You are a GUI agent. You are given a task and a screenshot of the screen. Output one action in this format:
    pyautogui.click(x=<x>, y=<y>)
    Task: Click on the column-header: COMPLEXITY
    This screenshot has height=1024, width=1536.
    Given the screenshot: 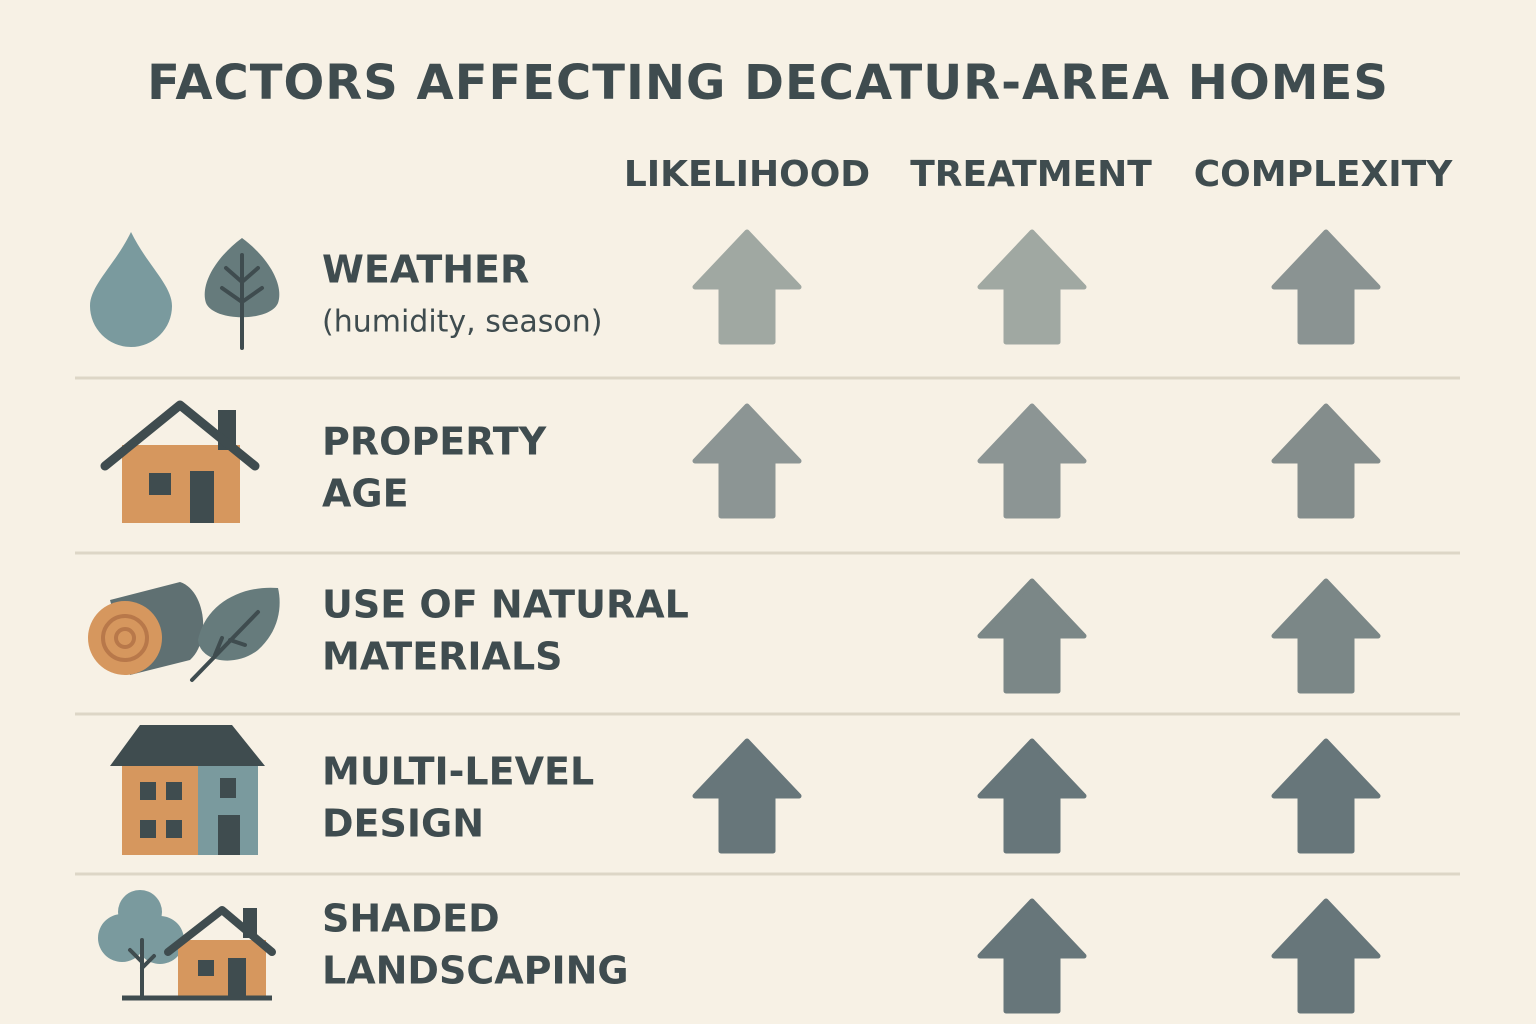 What is the action you would take?
    pyautogui.click(x=1323, y=174)
    